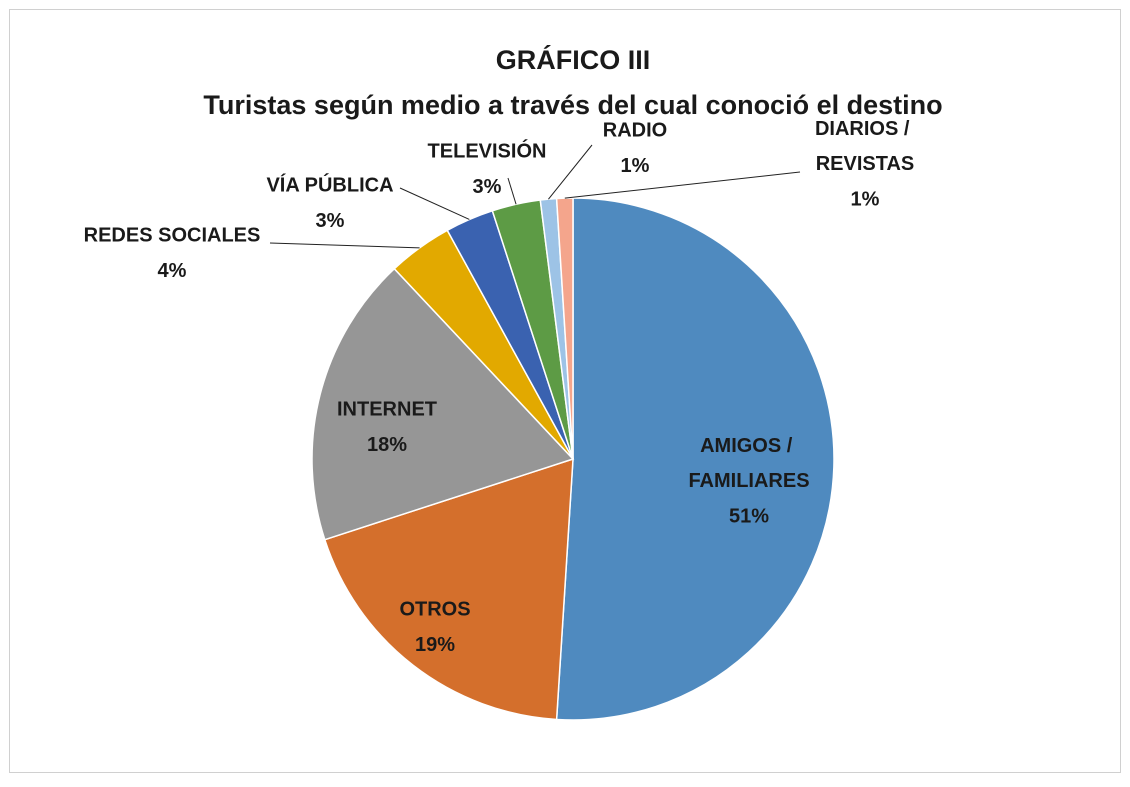 The width and height of the screenshot is (1130, 787). I want to click on label-line: TELEVISIÓN, so click(487, 151).